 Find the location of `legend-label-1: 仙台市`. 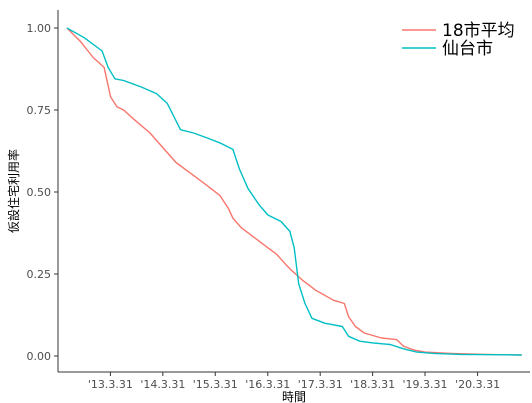

legend-label-1: 仙台市 is located at coordinates (467, 49).